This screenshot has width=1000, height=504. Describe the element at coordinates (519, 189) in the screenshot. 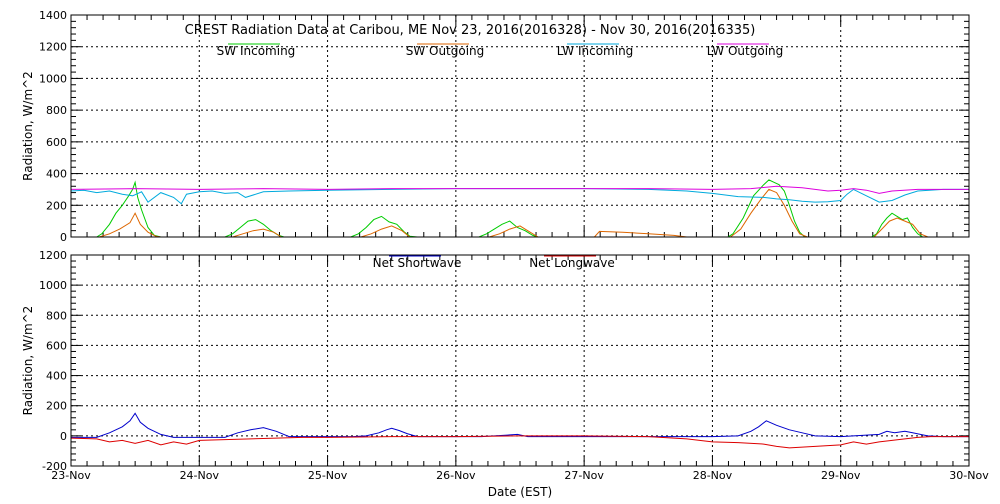

I see `series-line-lw-outgoing` at that location.